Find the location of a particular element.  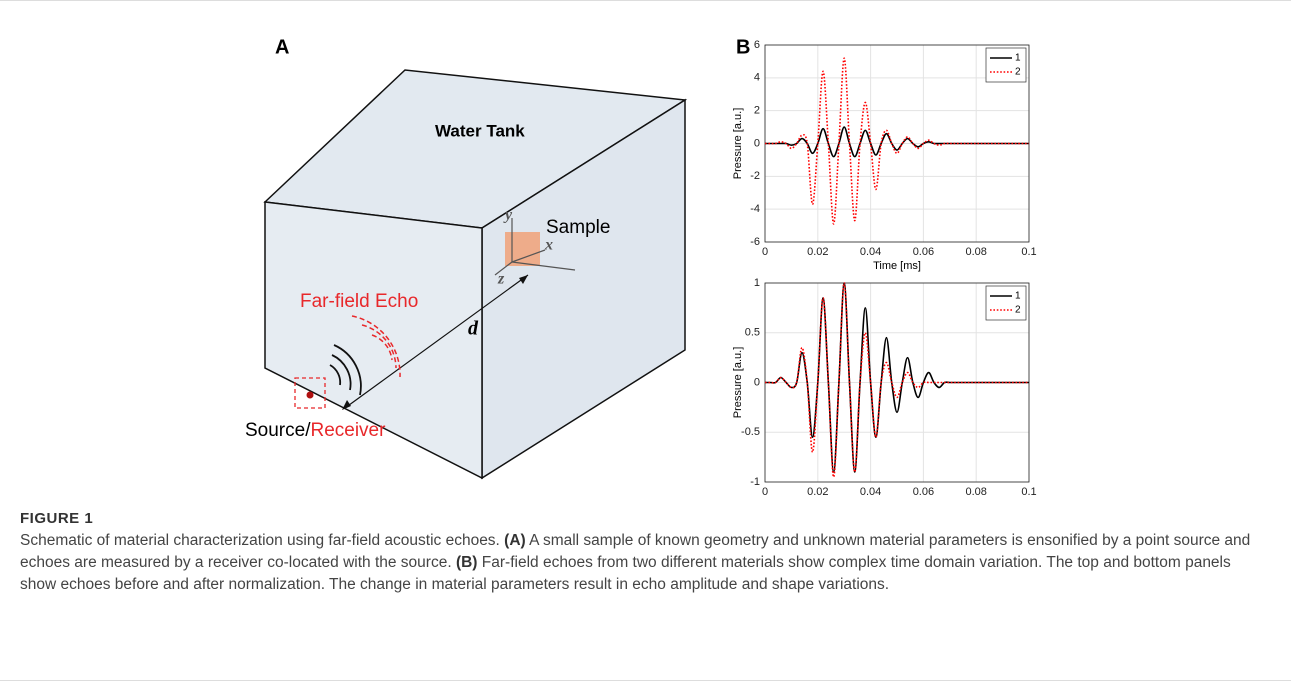

y-tick-label: 0.5 is located at coordinates (752, 333).